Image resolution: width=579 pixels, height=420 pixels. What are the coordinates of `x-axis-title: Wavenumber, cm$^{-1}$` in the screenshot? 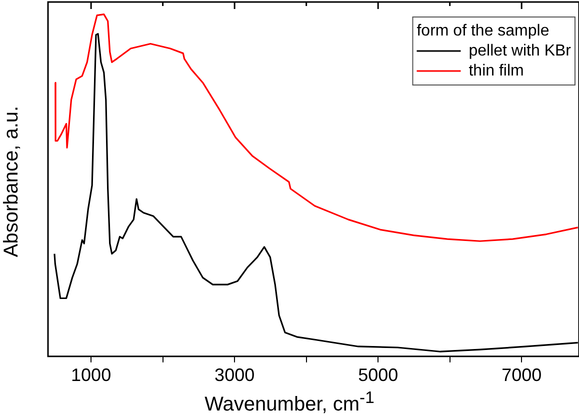 It's located at (290, 402).